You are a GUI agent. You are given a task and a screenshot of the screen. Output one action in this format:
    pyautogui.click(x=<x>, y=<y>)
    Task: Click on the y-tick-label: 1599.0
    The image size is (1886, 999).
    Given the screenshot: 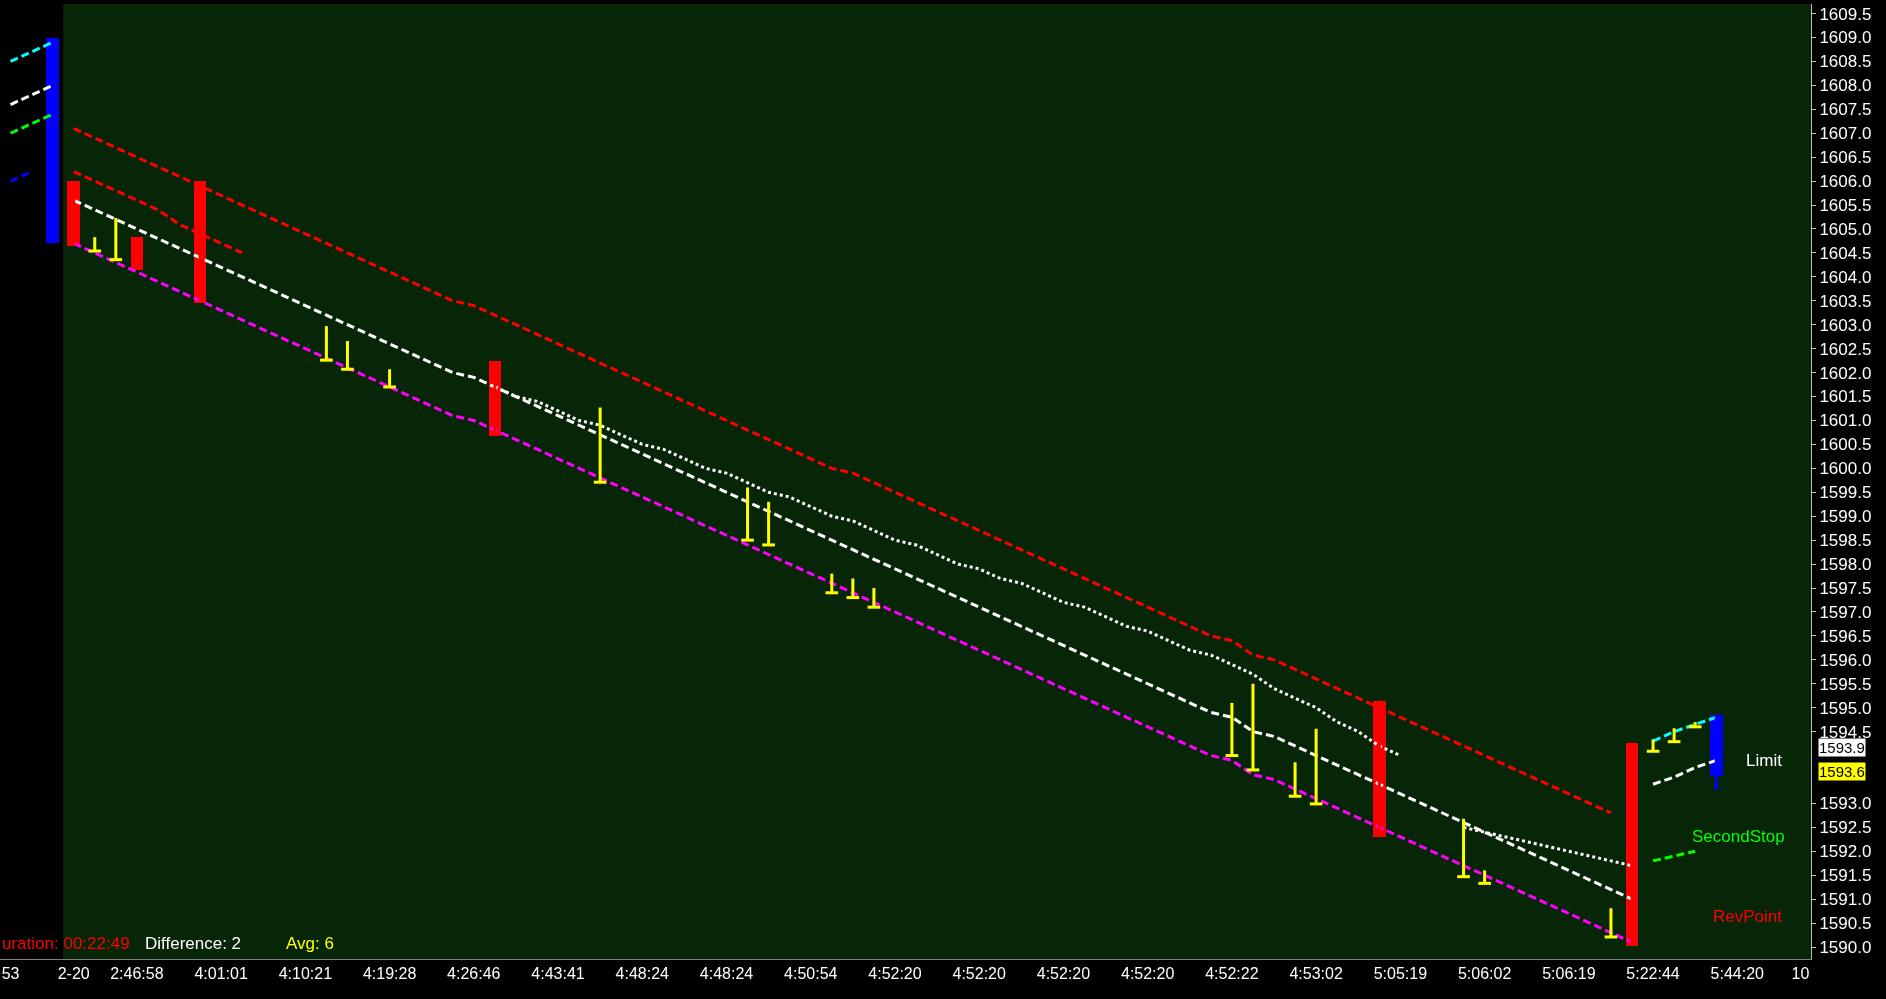 What is the action you would take?
    pyautogui.click(x=1845, y=517)
    